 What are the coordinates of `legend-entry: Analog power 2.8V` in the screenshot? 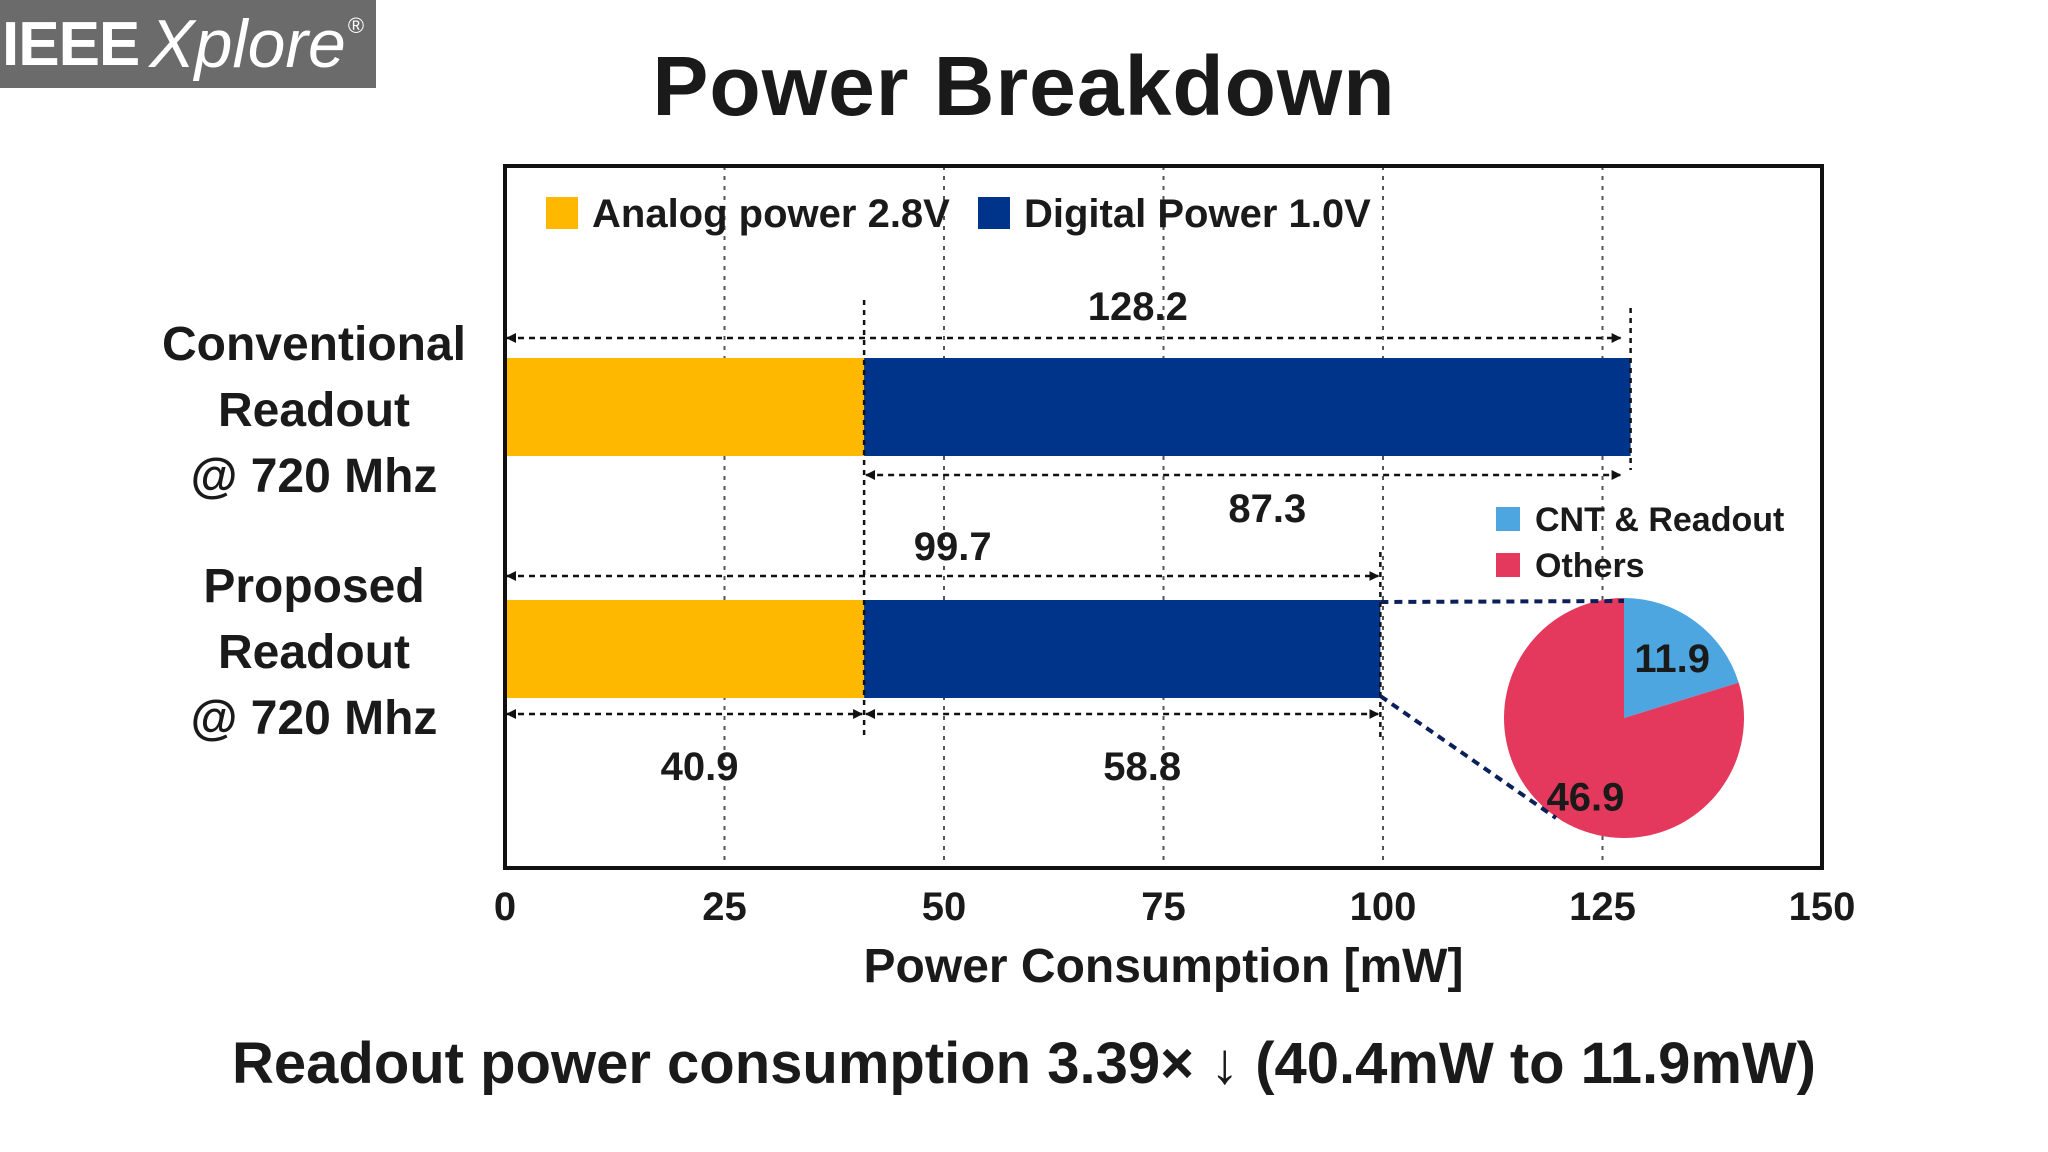 It's located at (771, 214).